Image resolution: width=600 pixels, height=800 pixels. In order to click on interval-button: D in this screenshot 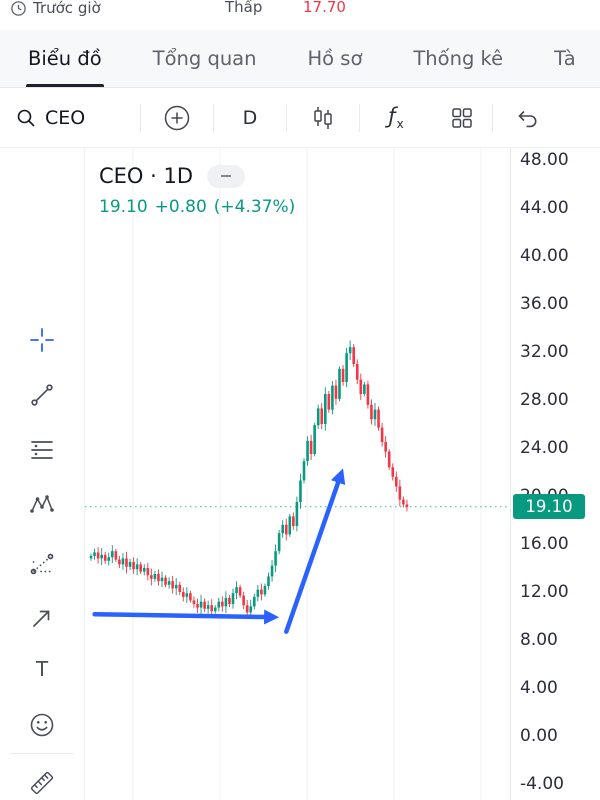, I will do `click(250, 117)`.